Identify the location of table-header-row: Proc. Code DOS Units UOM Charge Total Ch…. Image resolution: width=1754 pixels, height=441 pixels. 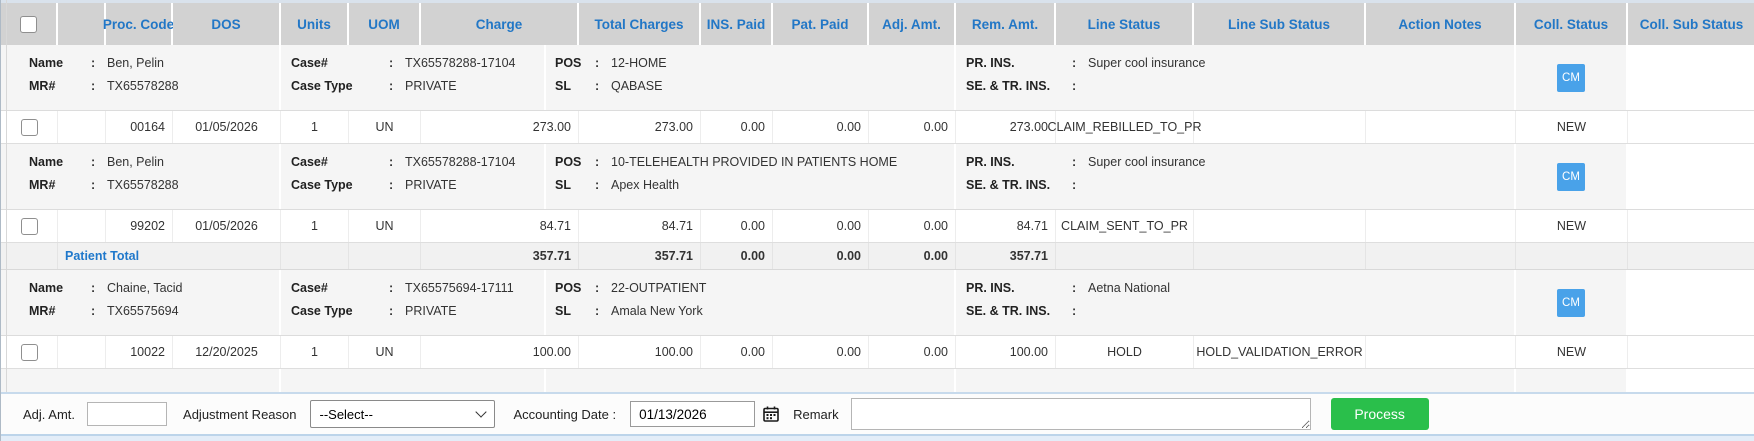
(877, 24).